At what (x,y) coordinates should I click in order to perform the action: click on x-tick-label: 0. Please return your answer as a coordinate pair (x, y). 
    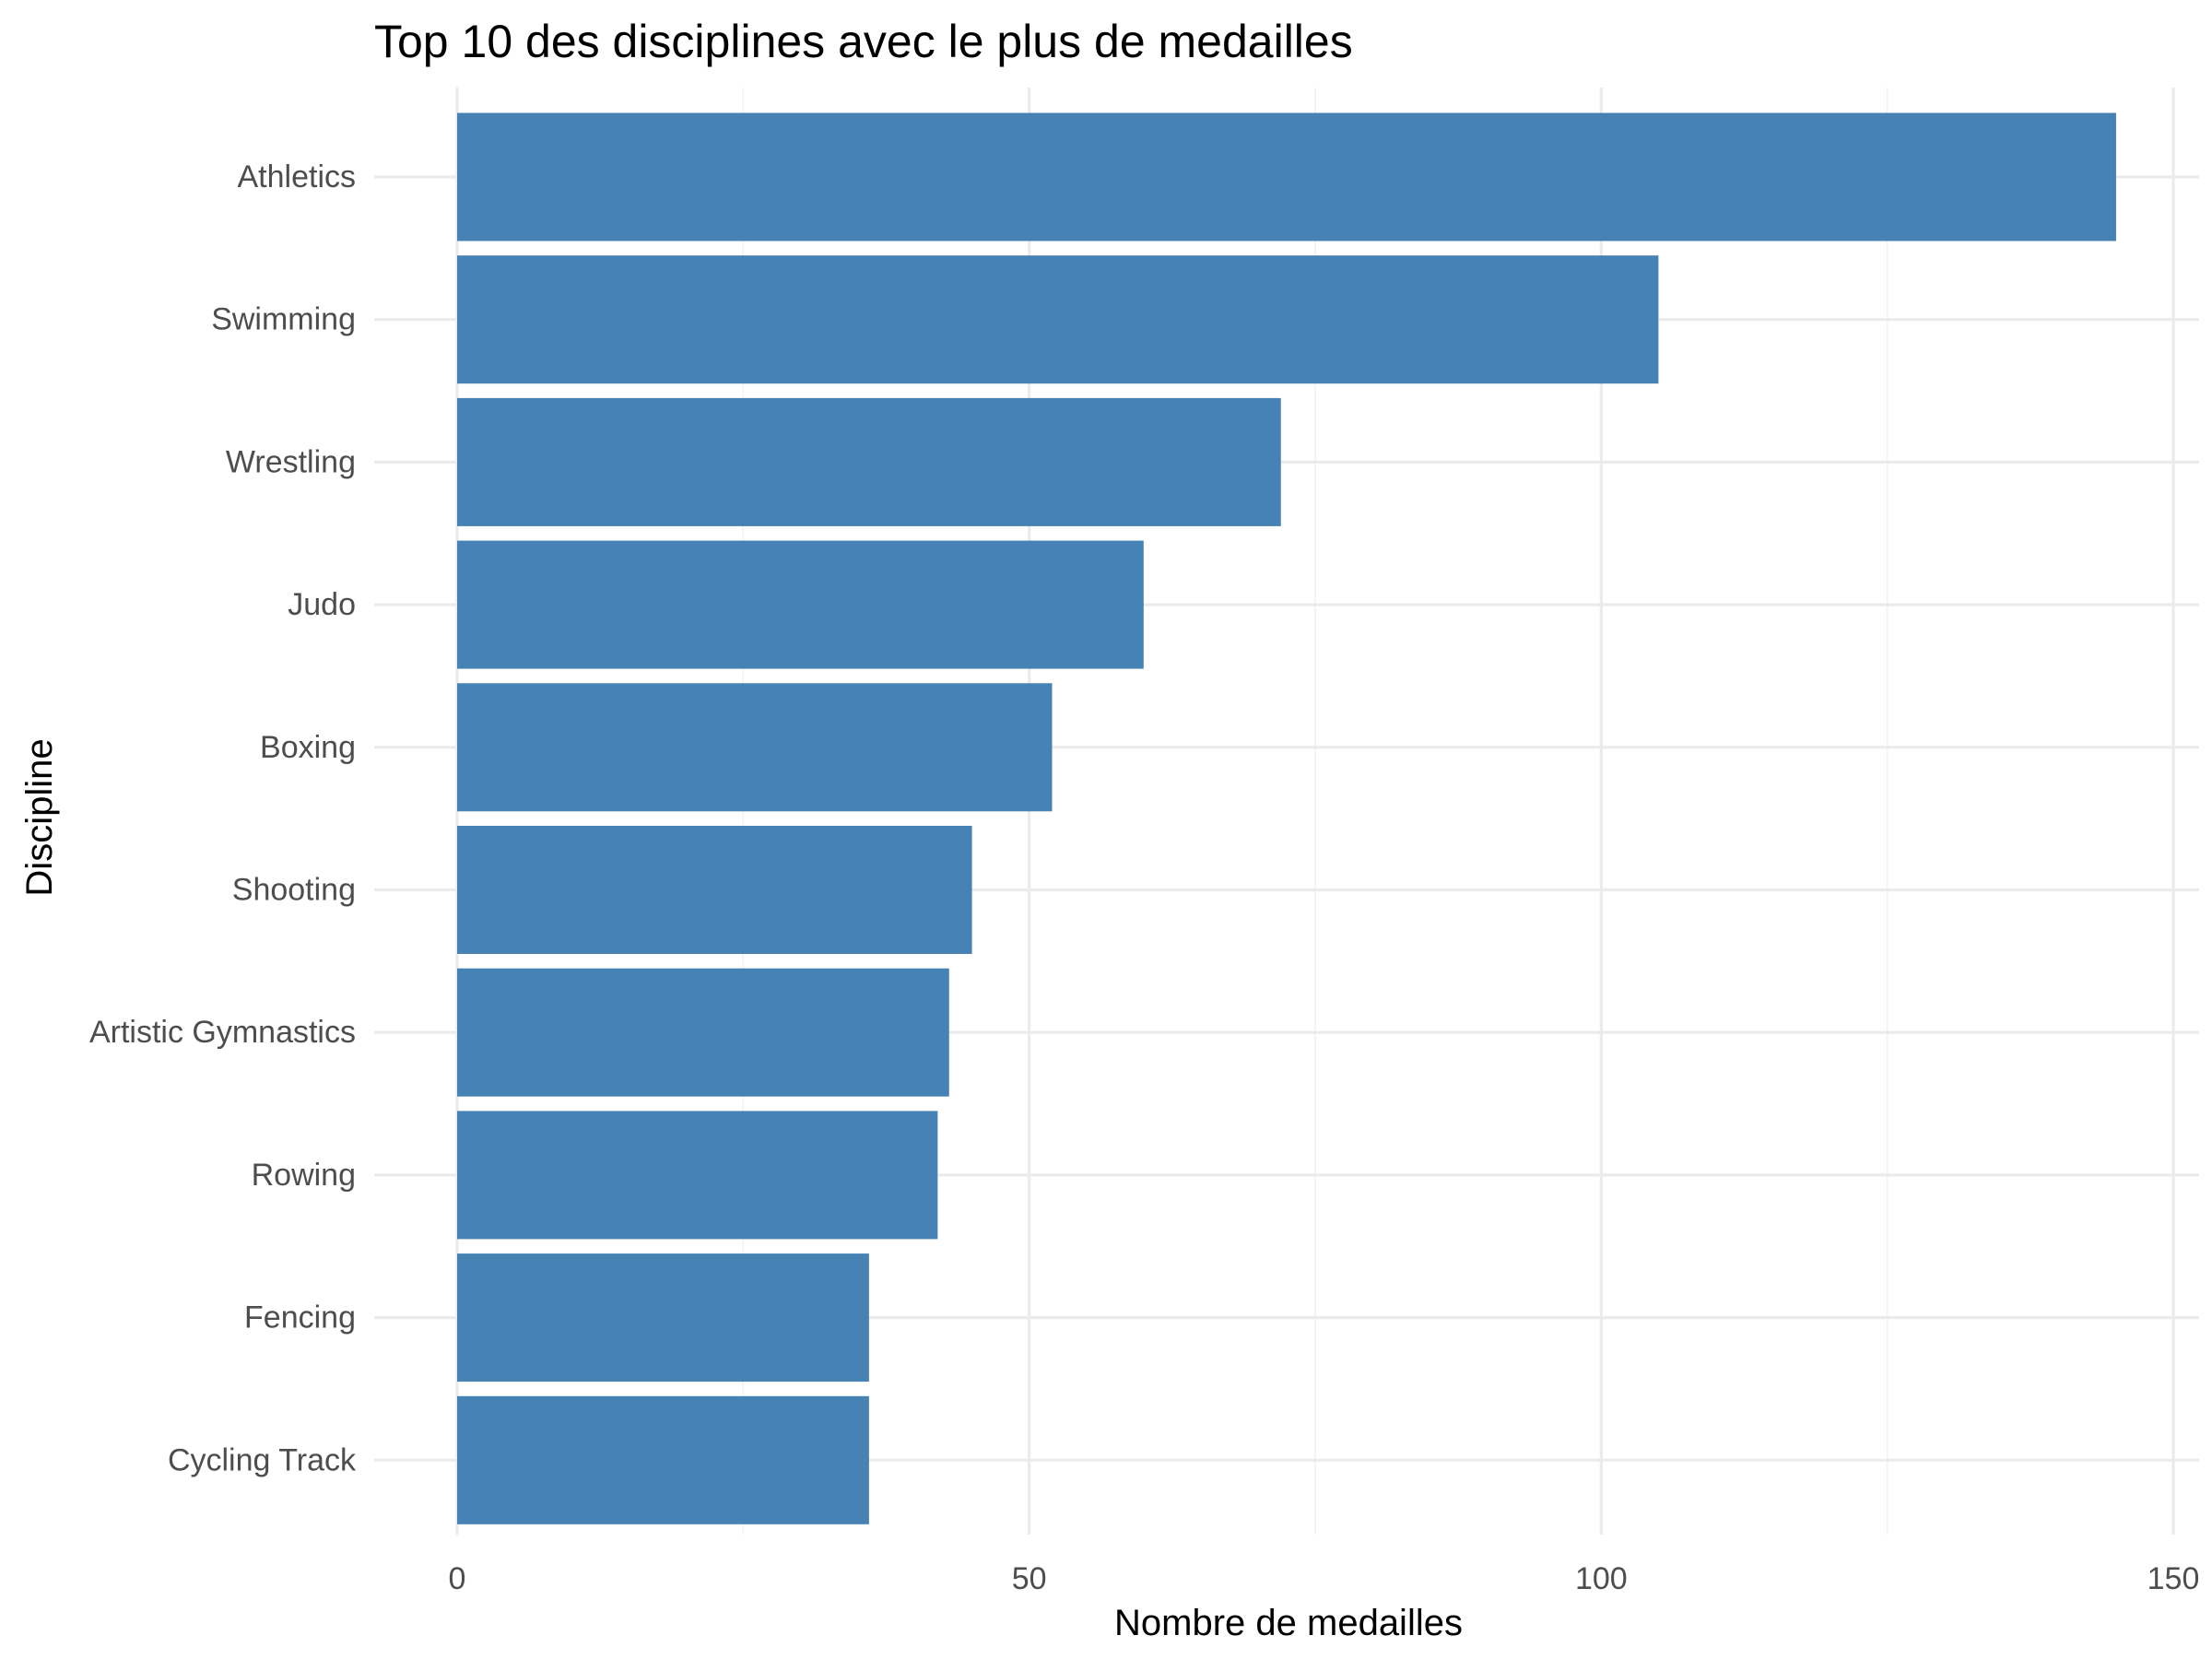
    Looking at the image, I should click on (457, 1578).